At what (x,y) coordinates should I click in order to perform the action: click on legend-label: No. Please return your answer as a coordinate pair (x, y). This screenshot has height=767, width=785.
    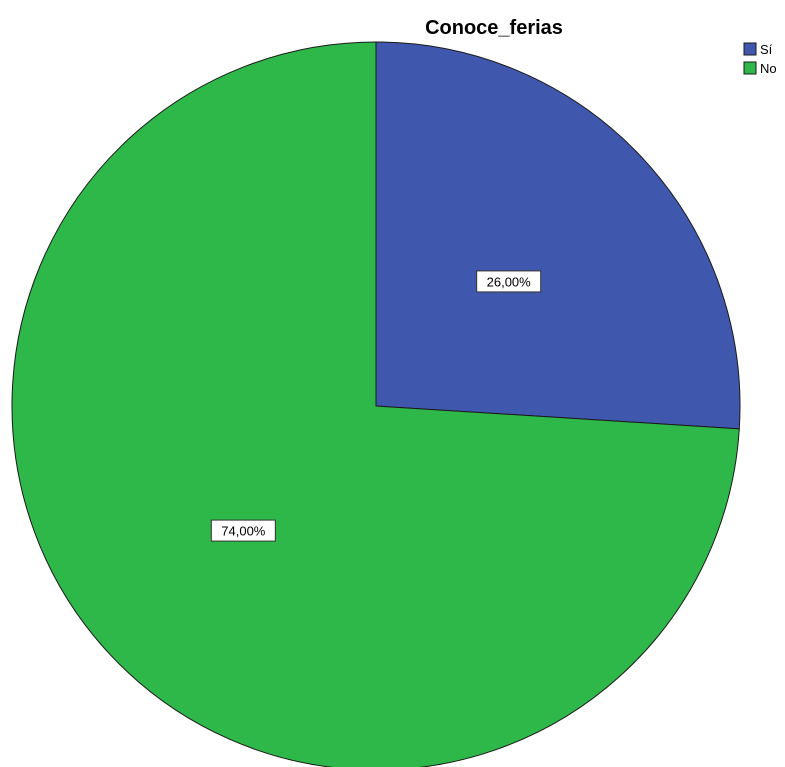
    Looking at the image, I should click on (768, 68).